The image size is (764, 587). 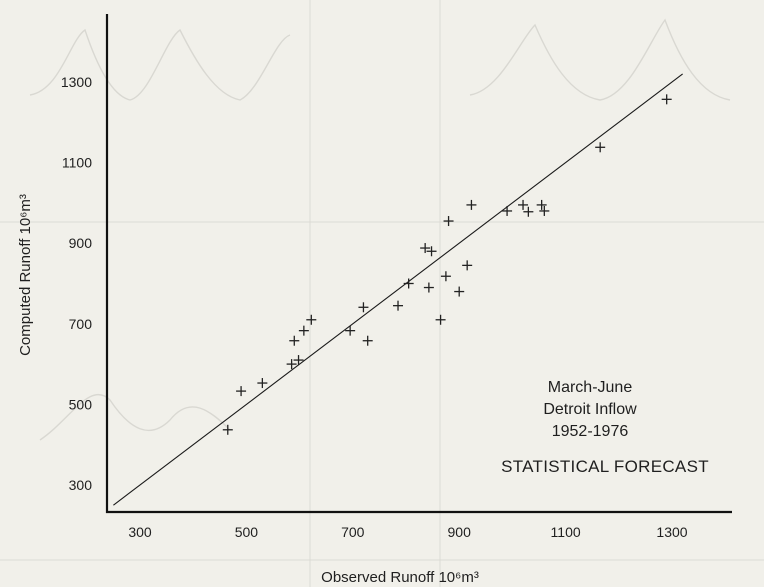 What do you see at coordinates (460, 532) in the screenshot?
I see `x-tick-label: 900` at bounding box center [460, 532].